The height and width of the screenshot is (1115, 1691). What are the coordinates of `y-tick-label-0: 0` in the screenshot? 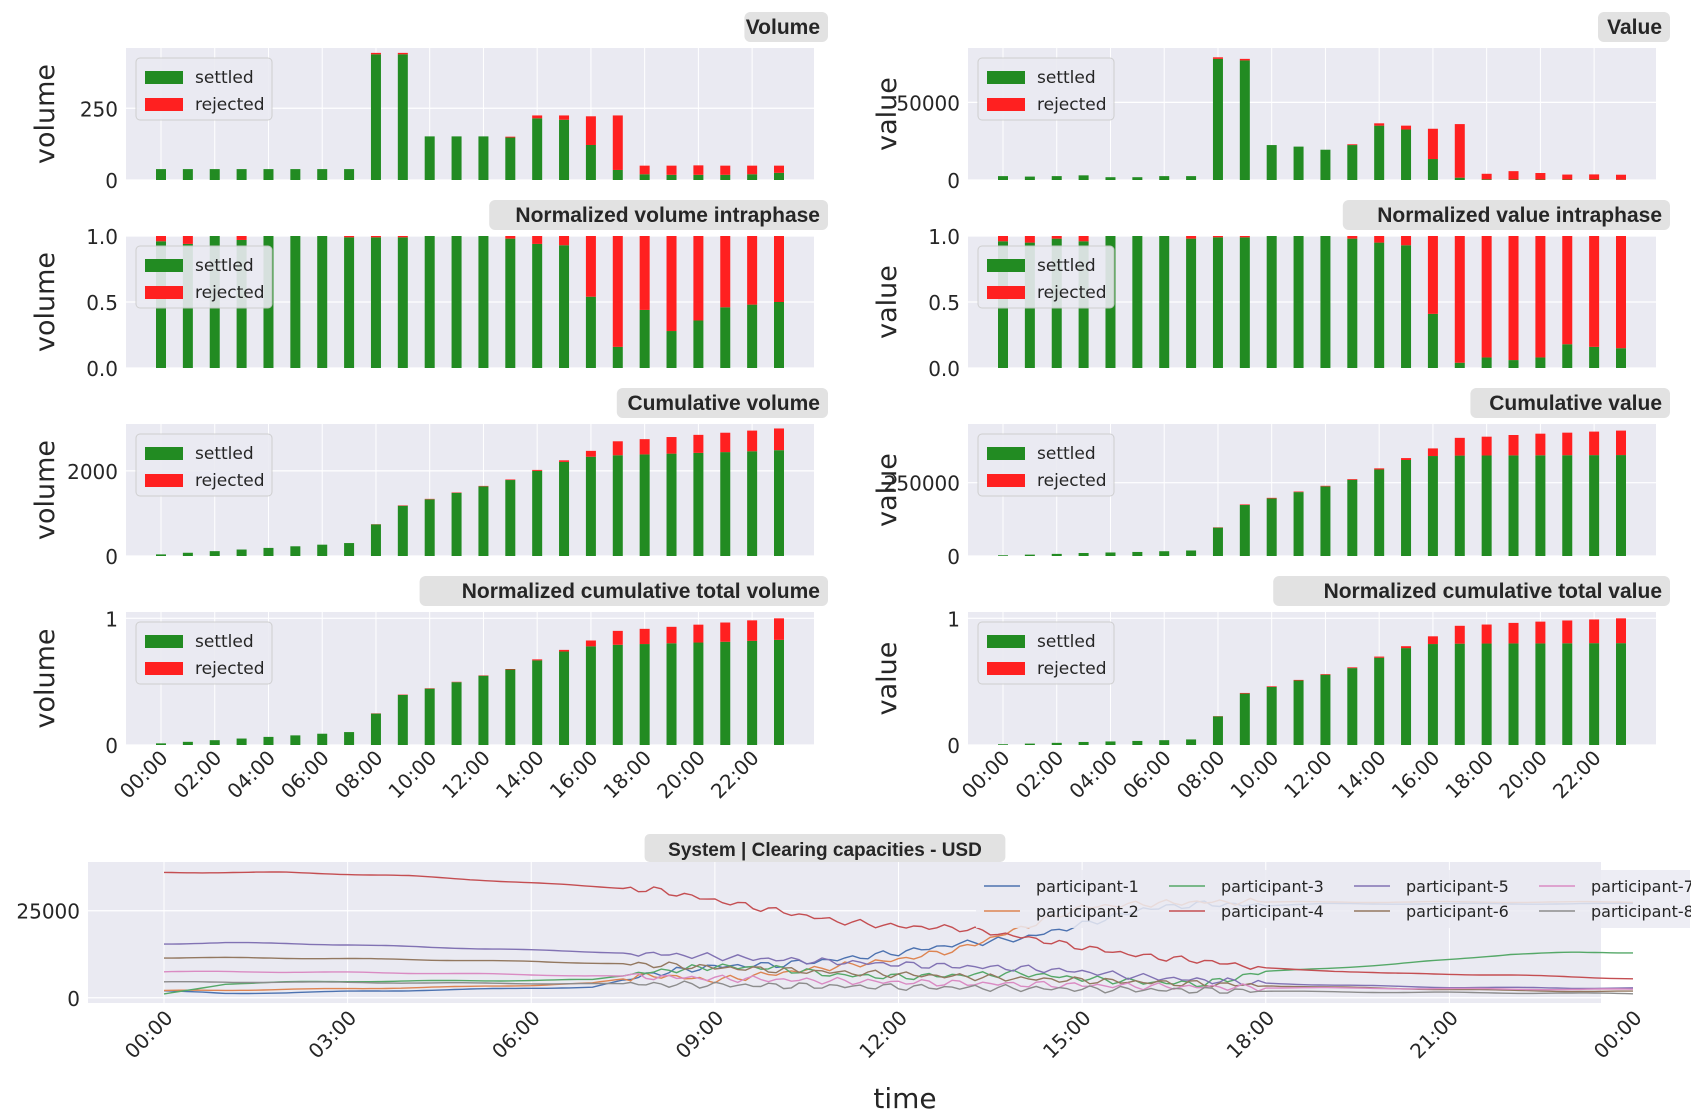 It's located at (111, 181).